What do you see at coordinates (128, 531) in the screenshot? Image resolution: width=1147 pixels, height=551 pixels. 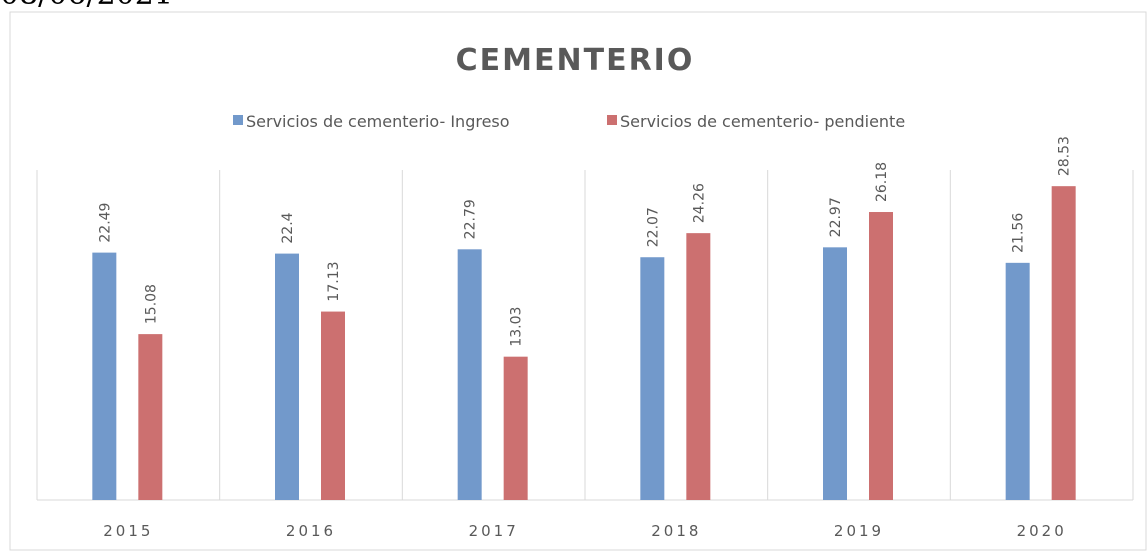 I see `x-tick-label: 2015` at bounding box center [128, 531].